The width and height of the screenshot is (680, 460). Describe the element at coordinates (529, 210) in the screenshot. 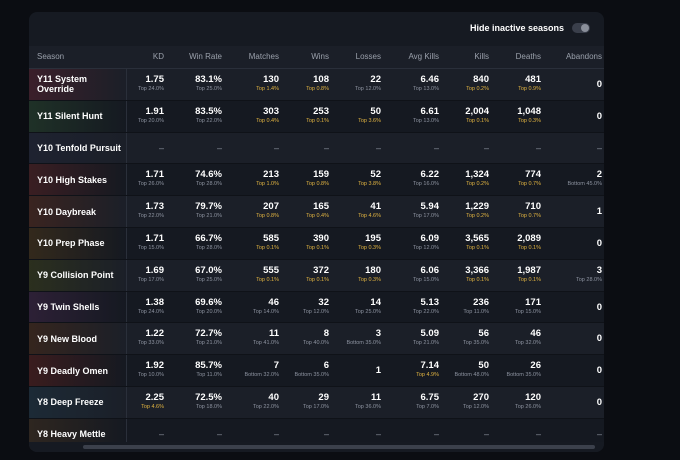

I see `cell-deaths: 710 Top 0.7%` at that location.